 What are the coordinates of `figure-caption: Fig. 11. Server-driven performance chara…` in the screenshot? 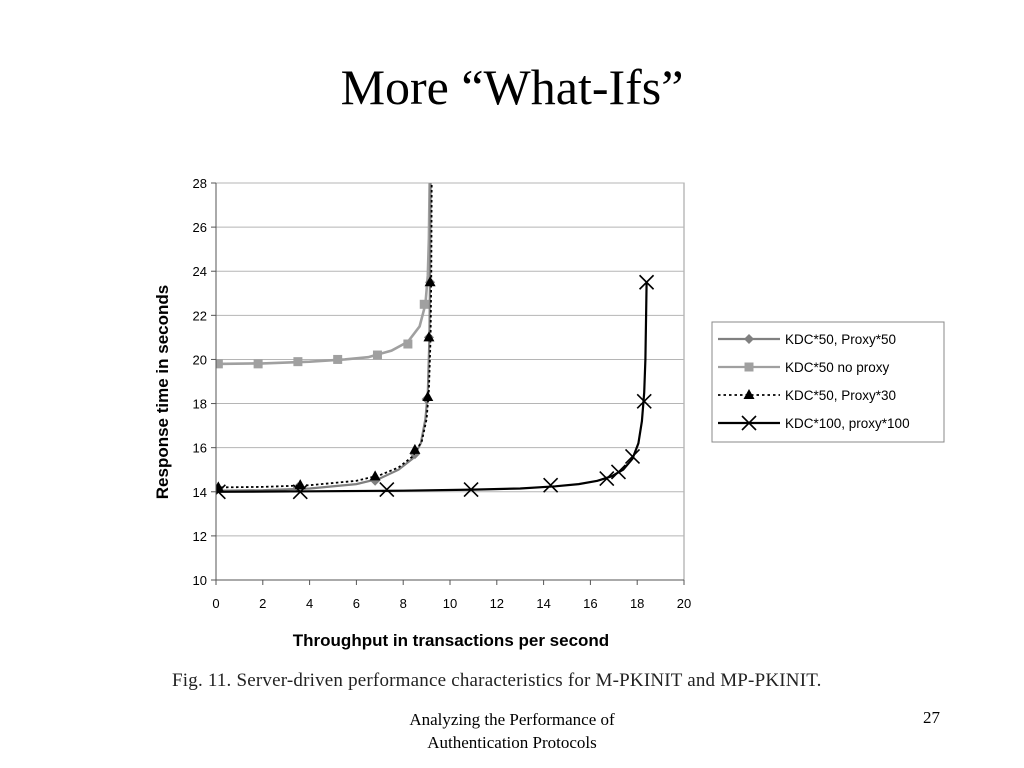 It's located at (497, 680).